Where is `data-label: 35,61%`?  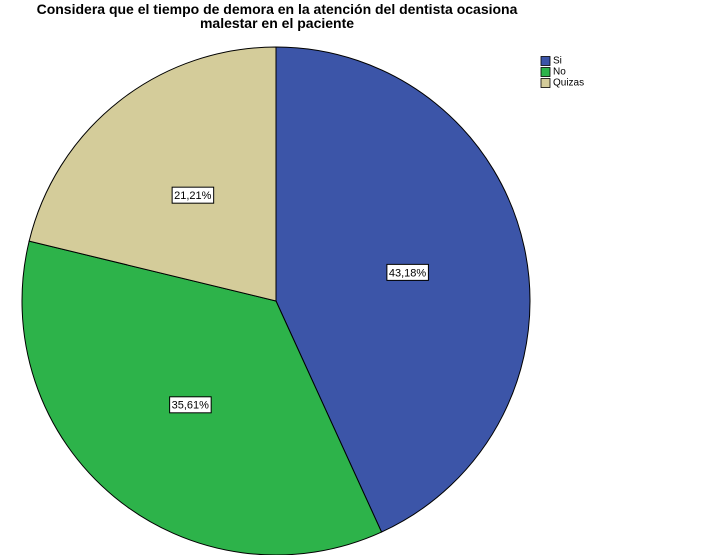
data-label: 35,61% is located at coordinates (191, 406).